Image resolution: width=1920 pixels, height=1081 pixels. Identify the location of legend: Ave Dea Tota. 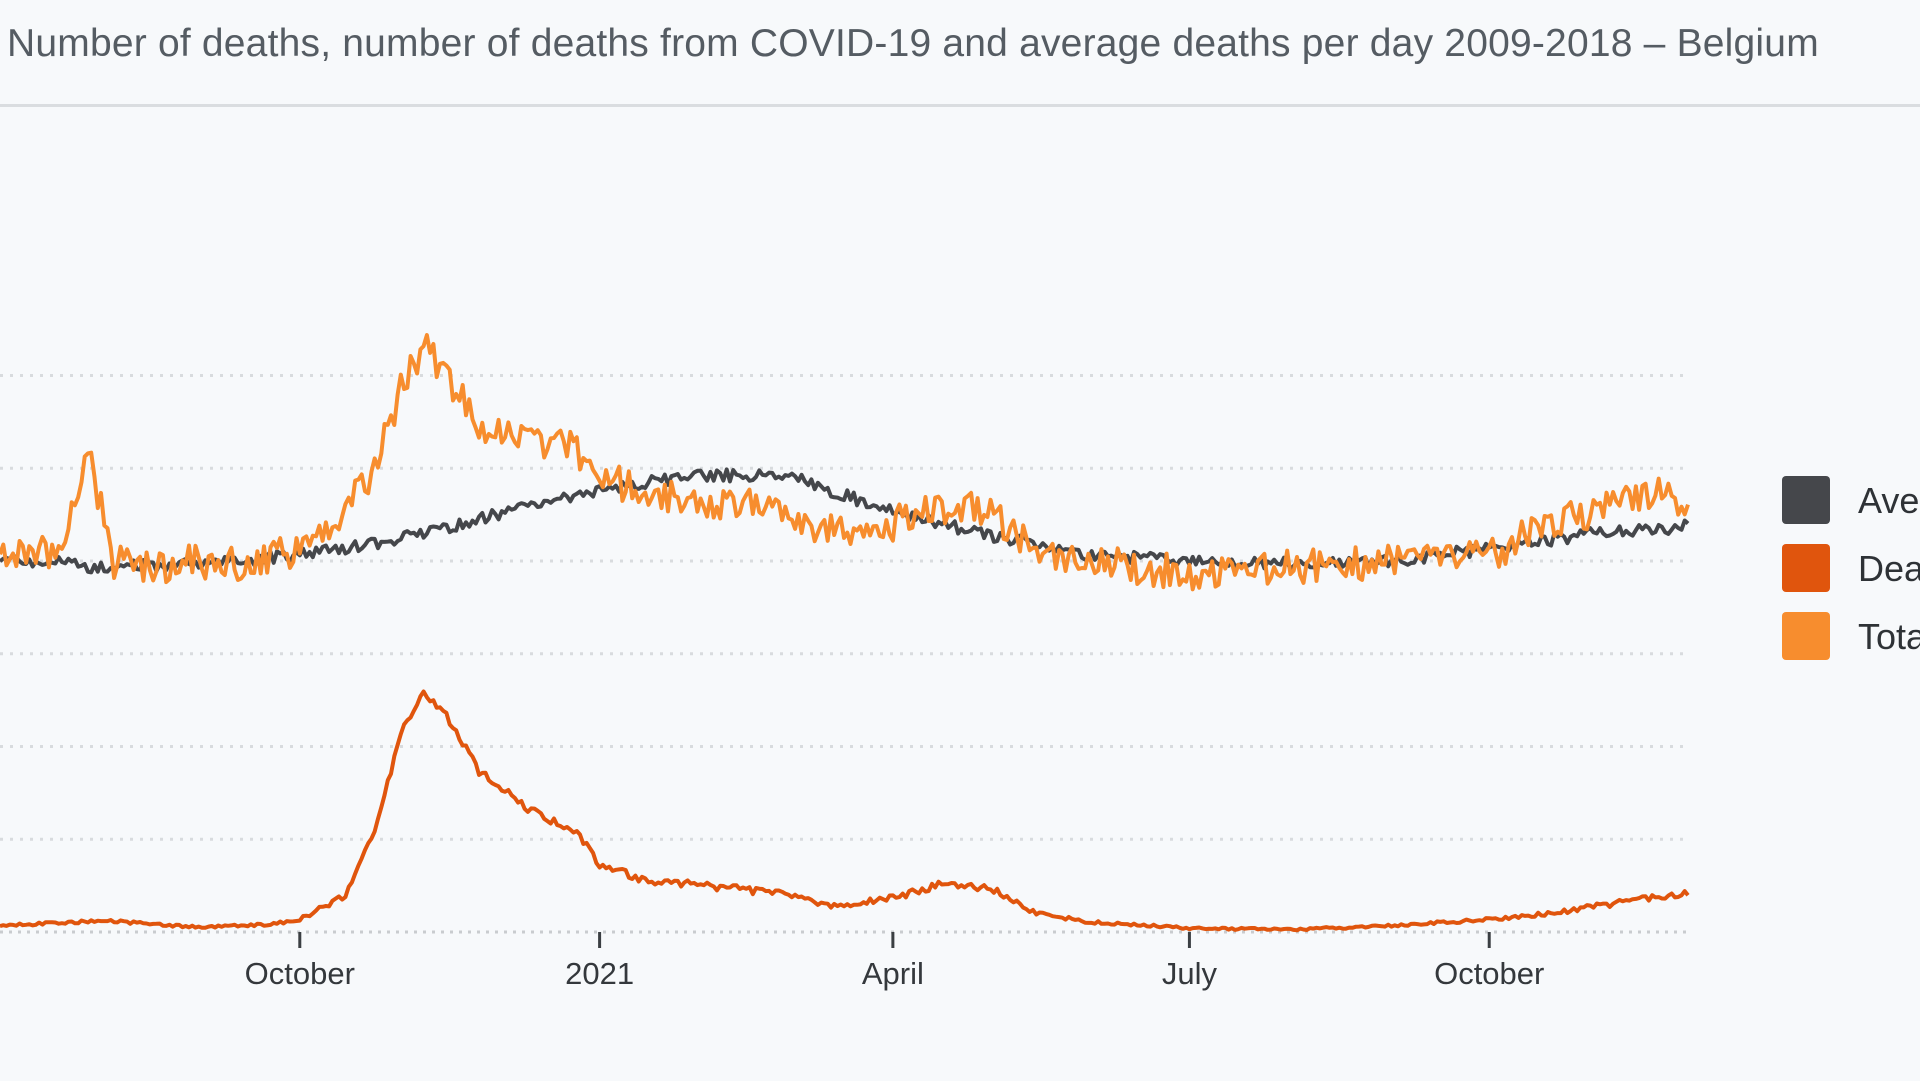
(1851, 568).